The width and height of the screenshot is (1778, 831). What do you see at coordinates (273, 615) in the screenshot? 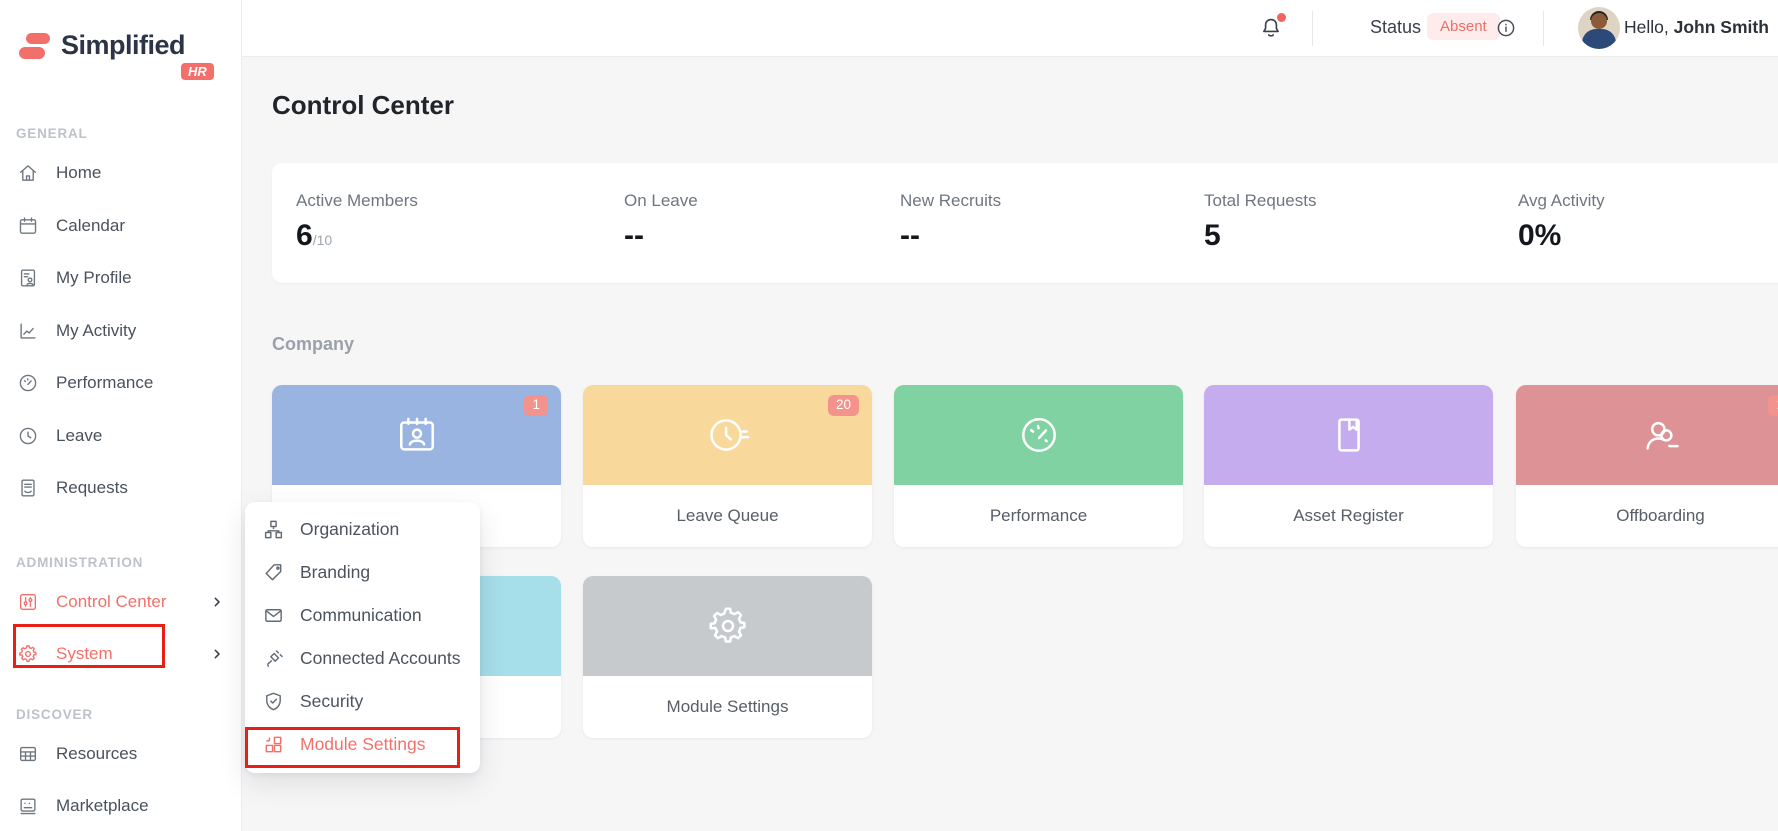
I see `envelope-icon` at bounding box center [273, 615].